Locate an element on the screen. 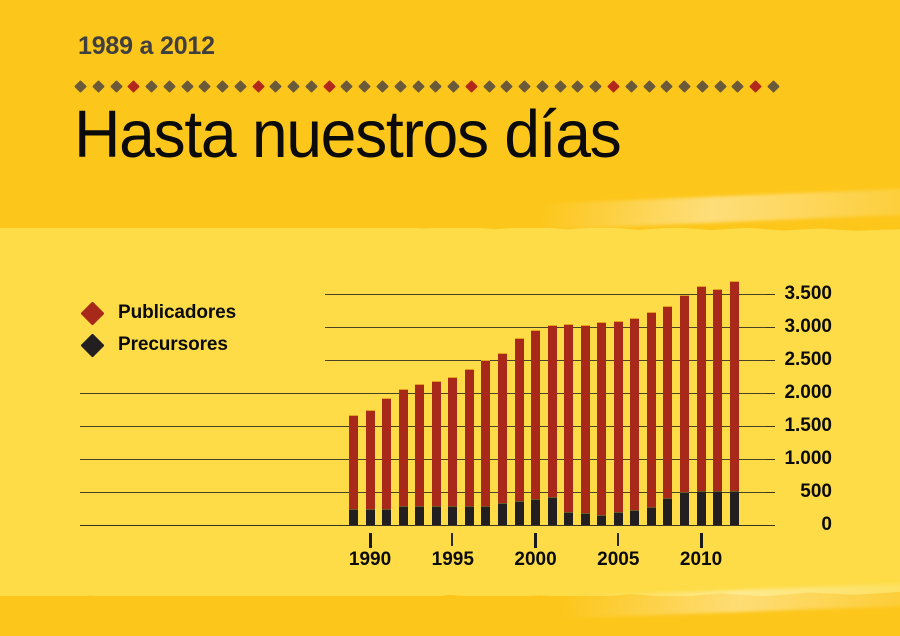 The height and width of the screenshot is (636, 900). y-axis-label: 2.500 is located at coordinates (808, 359).